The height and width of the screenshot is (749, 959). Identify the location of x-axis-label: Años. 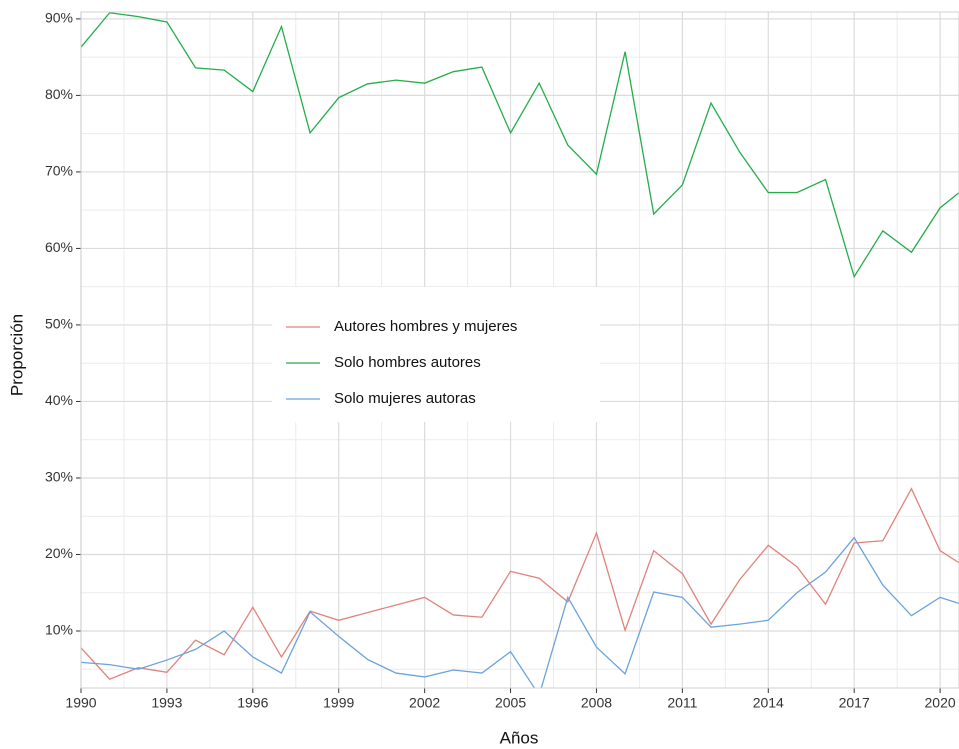
(519, 737).